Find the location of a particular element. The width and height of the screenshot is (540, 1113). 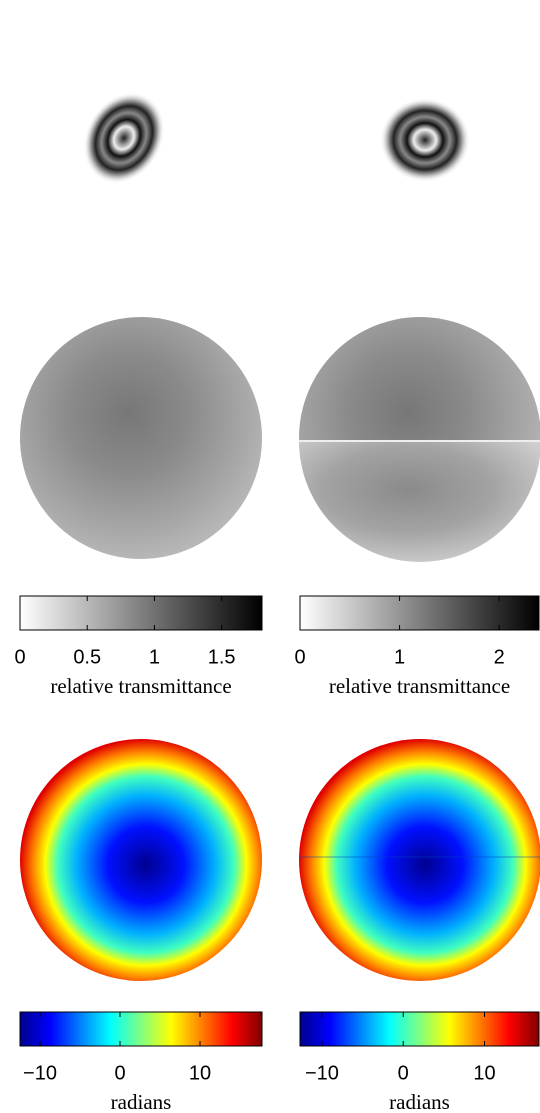

tick-label: 0.5 is located at coordinates (87, 657).